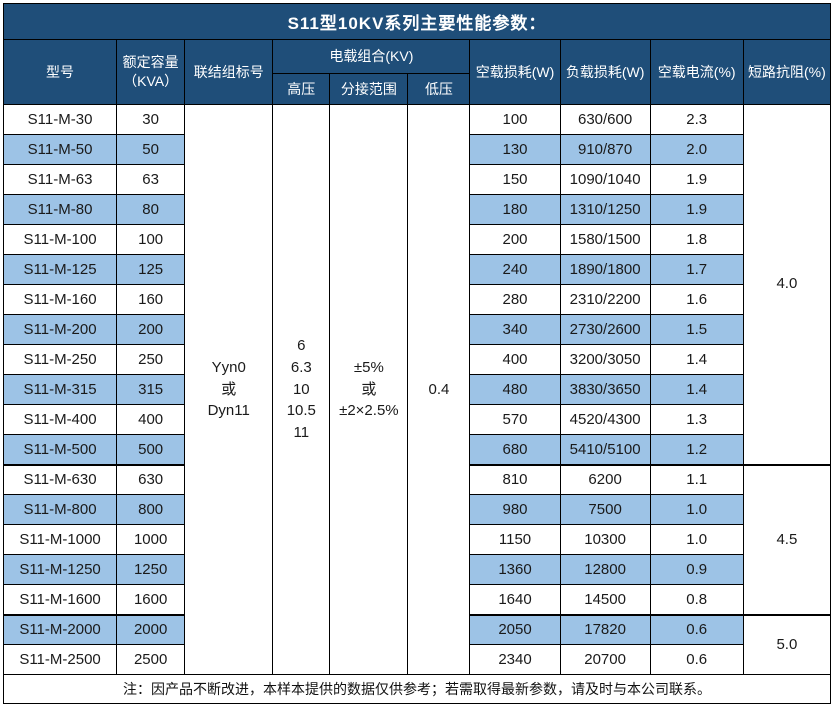 The image size is (834, 709). Describe the element at coordinates (151, 539) in the screenshot. I see `capacity-cell: 1000` at that location.